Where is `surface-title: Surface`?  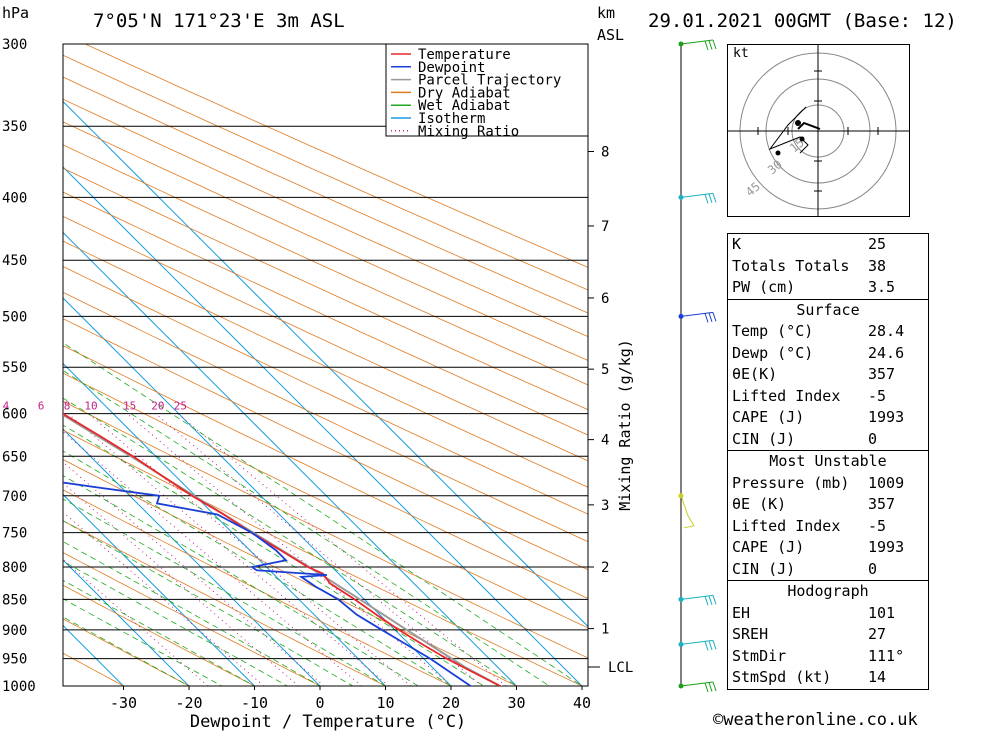
surface-title: Surface is located at coordinates (828, 309).